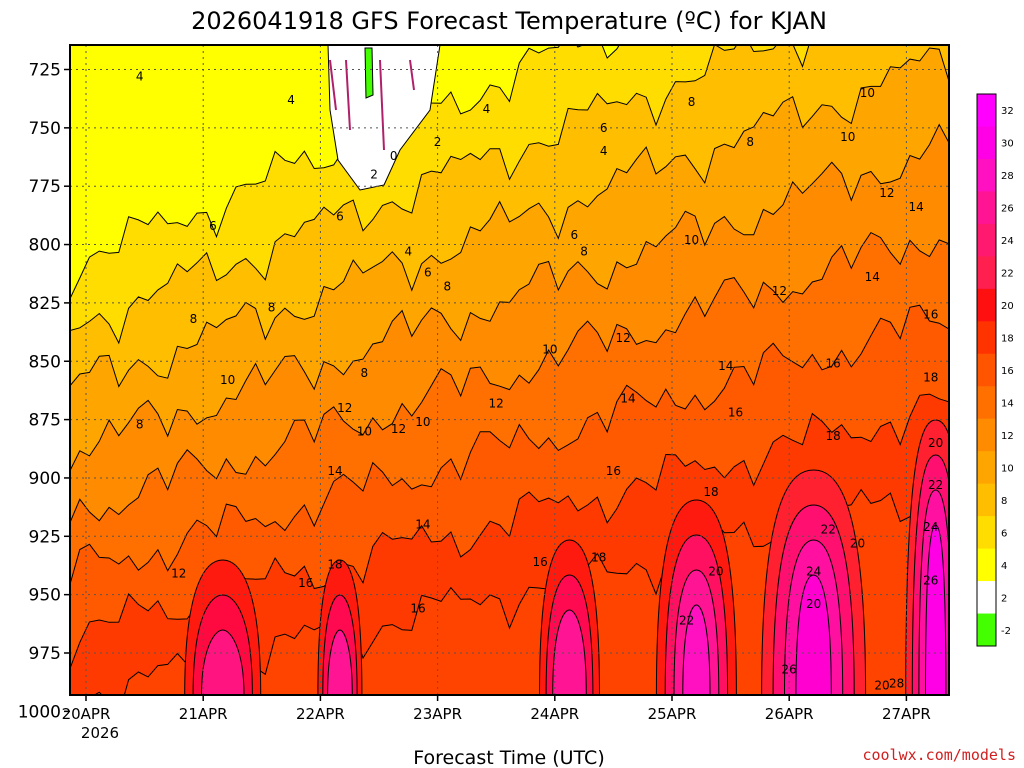 The width and height of the screenshot is (1024, 768). Describe the element at coordinates (1007, 371) in the screenshot. I see `colorbar-label: 16` at that location.